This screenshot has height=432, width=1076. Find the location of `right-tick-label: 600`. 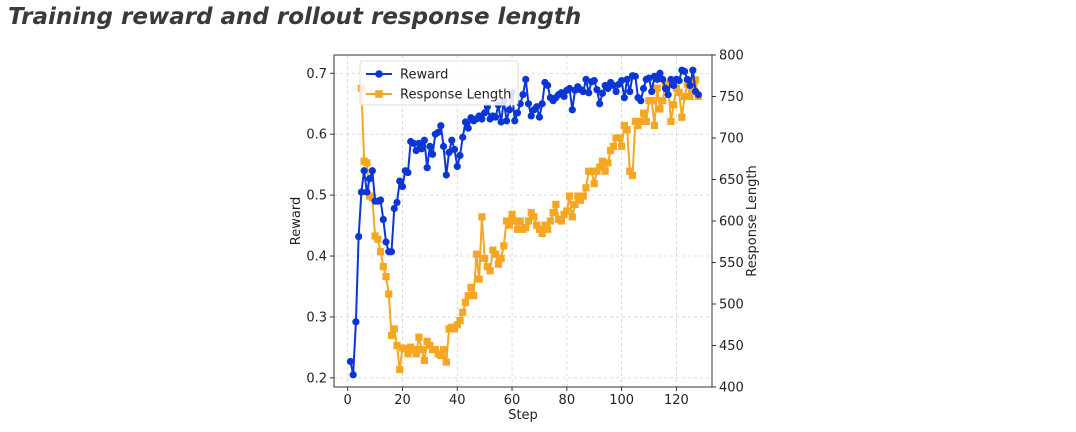

right-tick-label: 600 is located at coordinates (731, 222).